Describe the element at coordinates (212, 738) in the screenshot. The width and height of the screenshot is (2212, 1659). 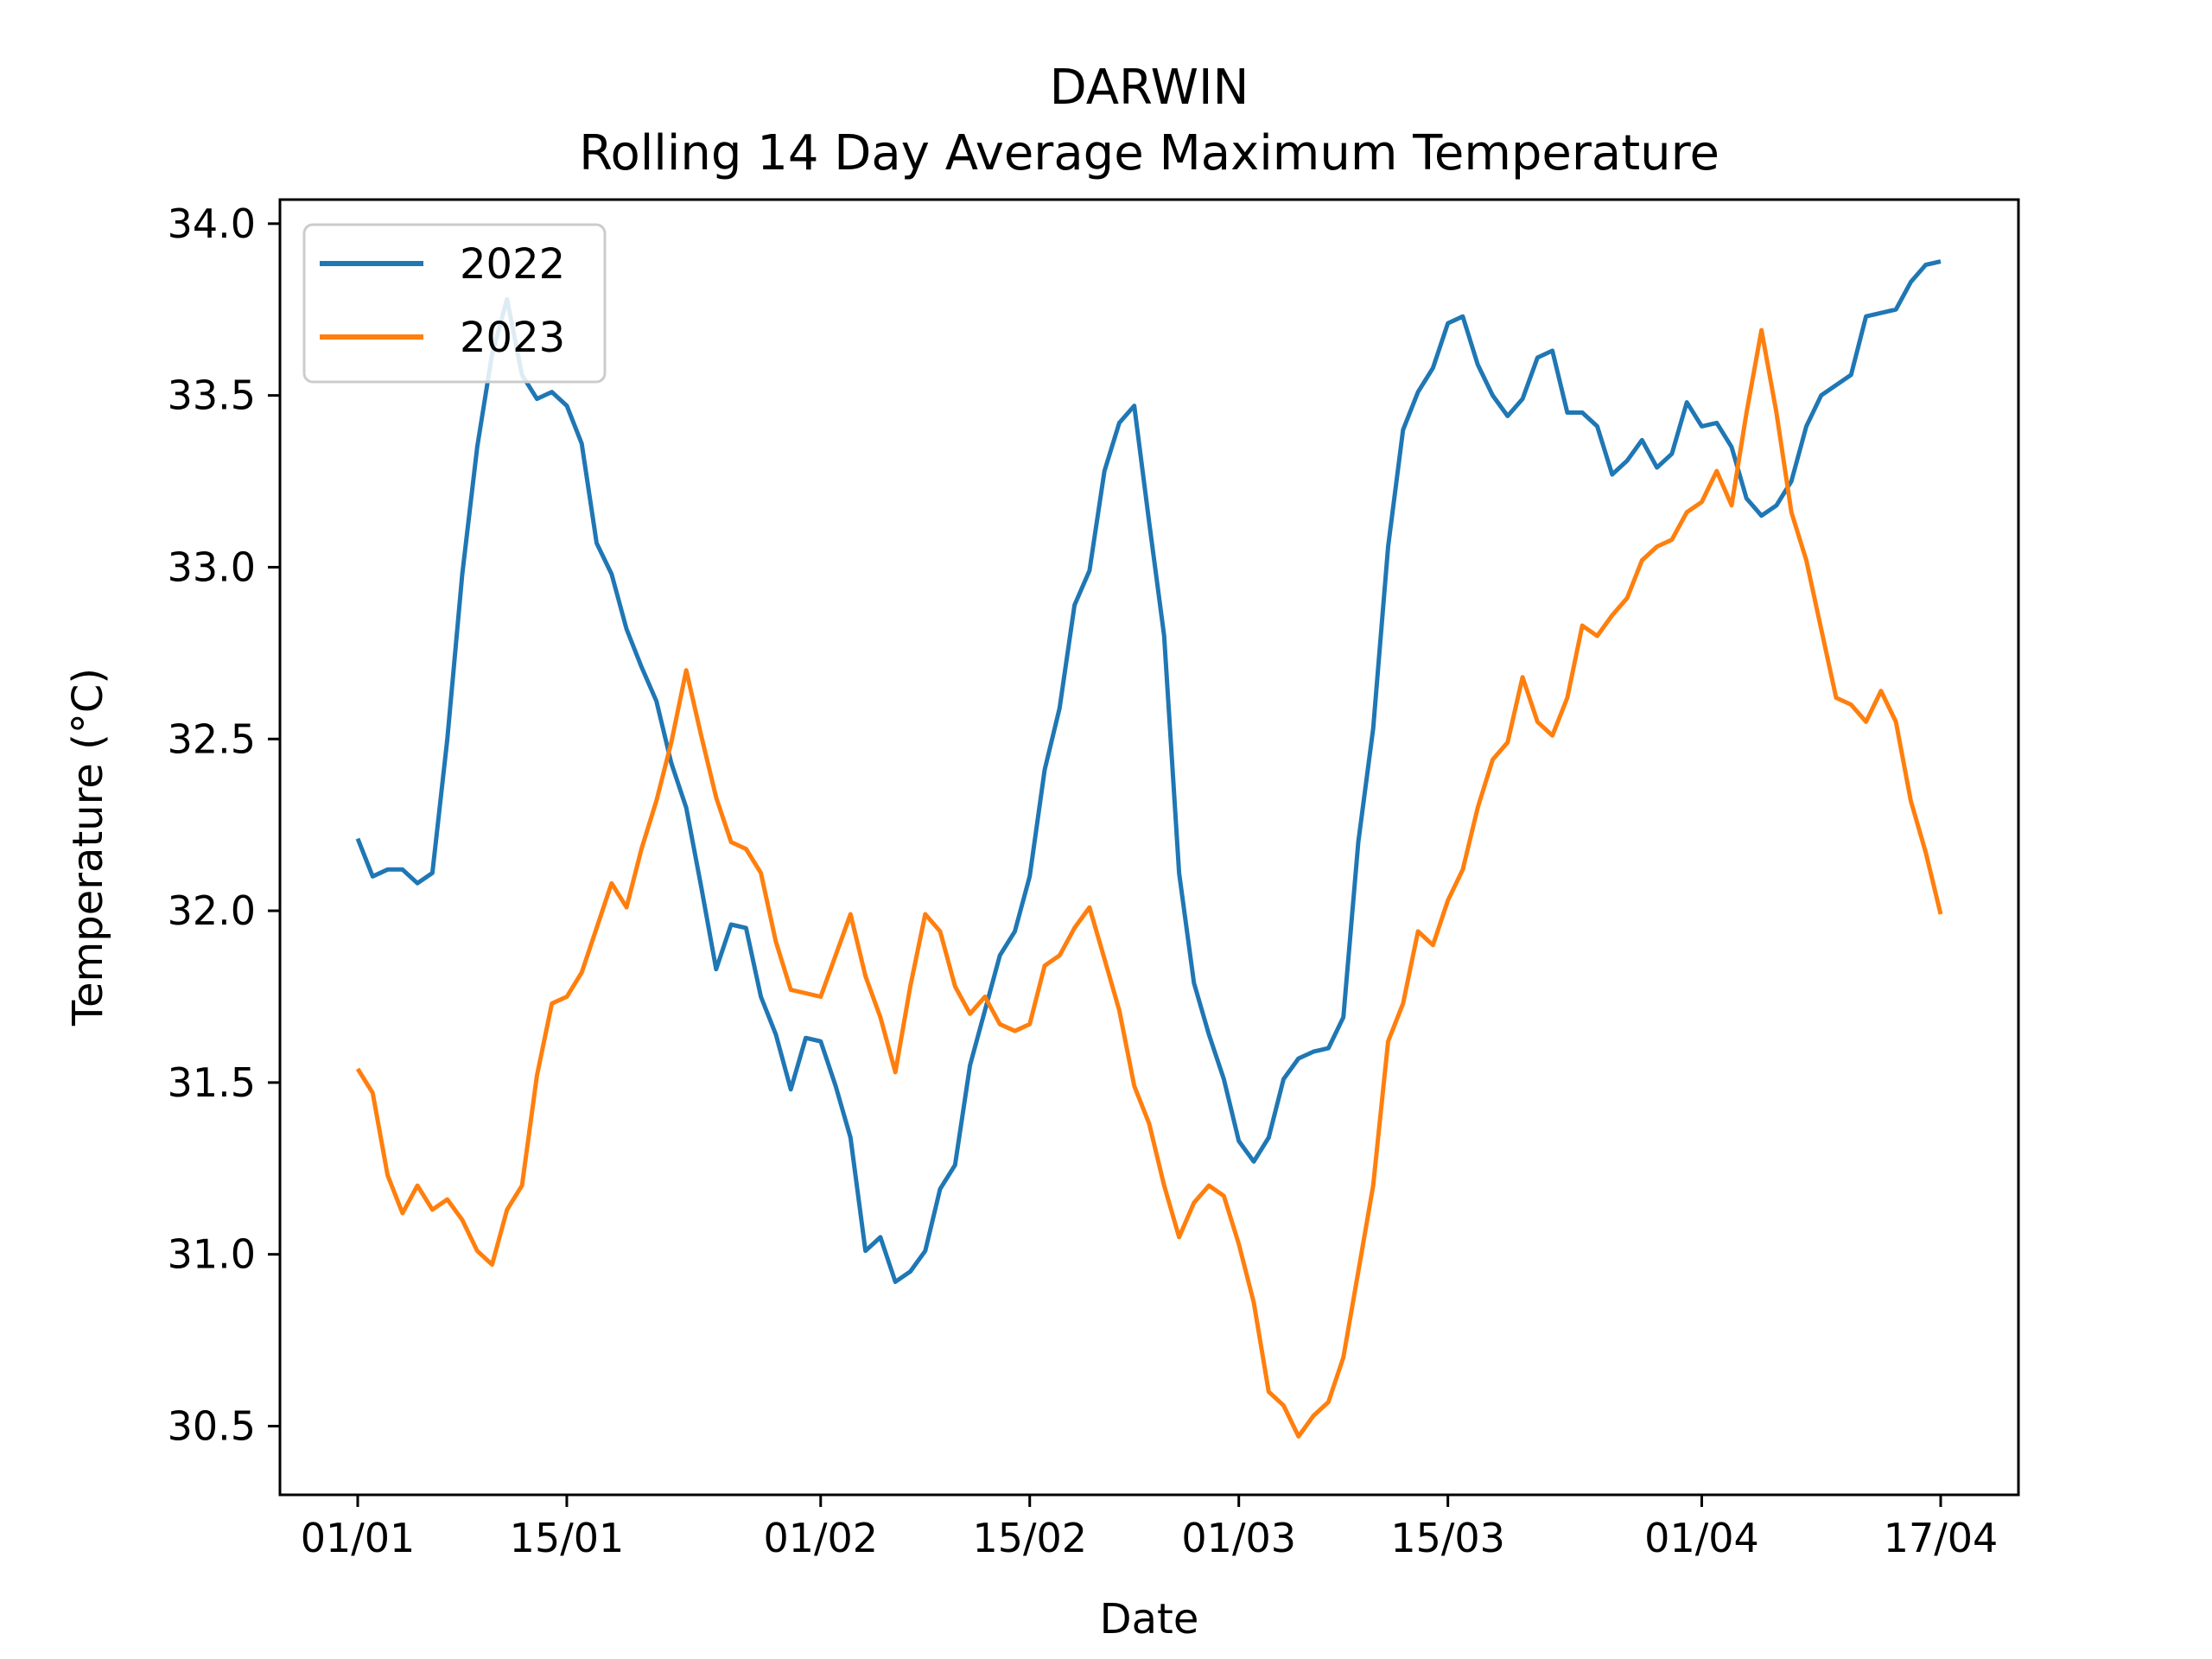
I see `y-tick-label: 32.5` at that location.